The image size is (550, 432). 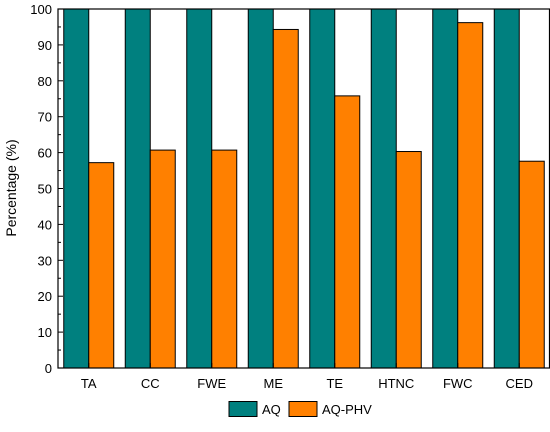 I want to click on y-tick-label: 30, so click(x=45, y=260).